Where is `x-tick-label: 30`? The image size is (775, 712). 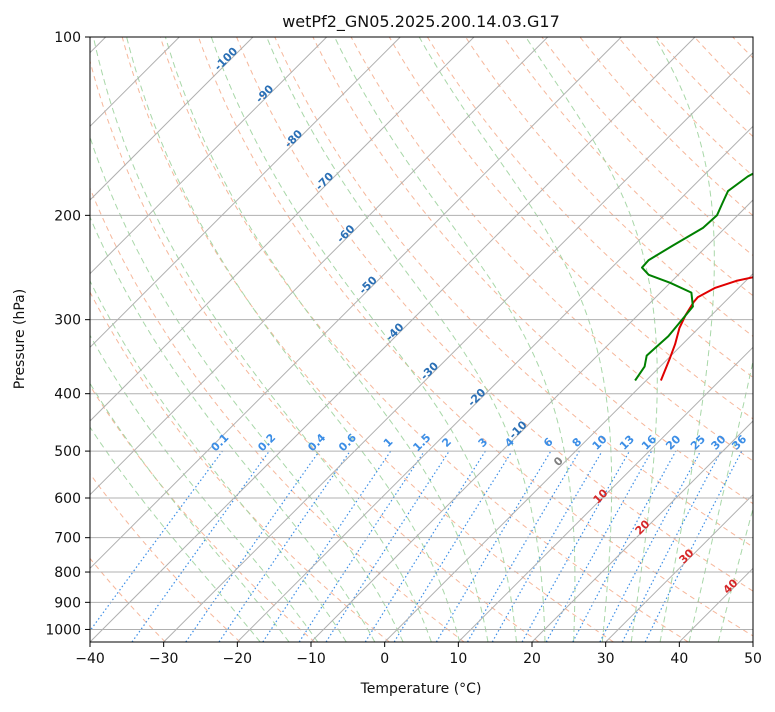 x-tick-label: 30 is located at coordinates (606, 659).